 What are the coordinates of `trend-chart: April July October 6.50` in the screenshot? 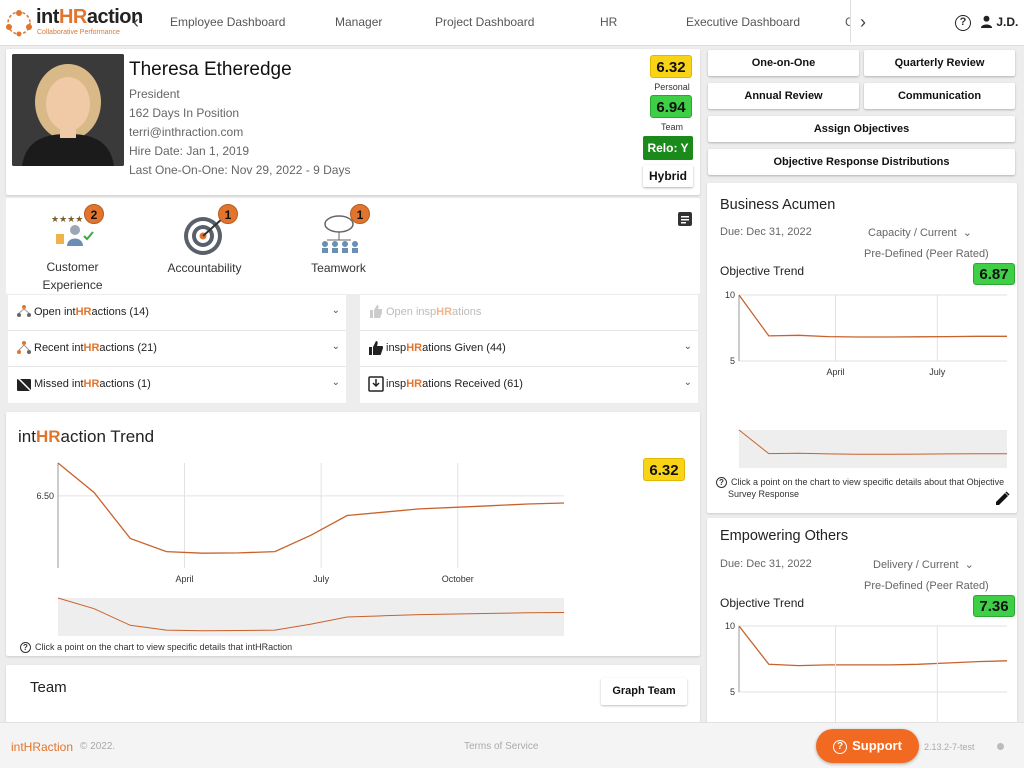 It's located at (300, 547).